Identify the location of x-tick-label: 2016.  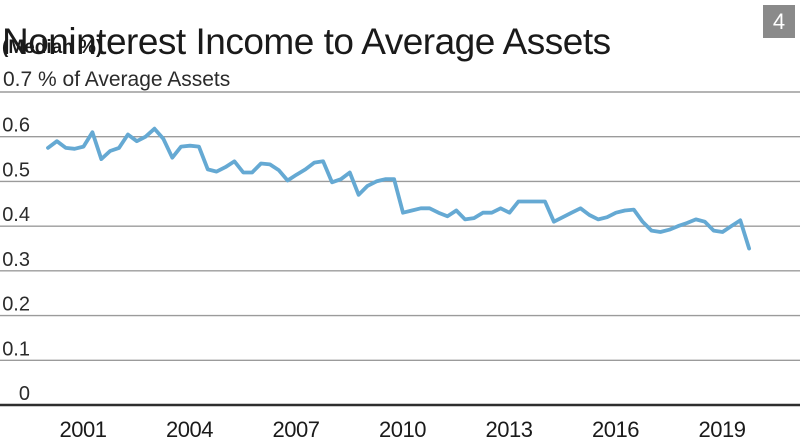
(615, 429).